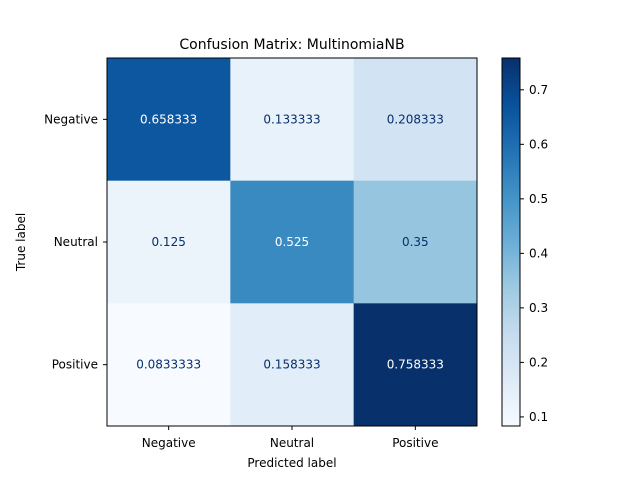 This screenshot has height=480, width=640. Describe the element at coordinates (538, 417) in the screenshot. I see `colorbar-tick-label: 0.1` at that location.